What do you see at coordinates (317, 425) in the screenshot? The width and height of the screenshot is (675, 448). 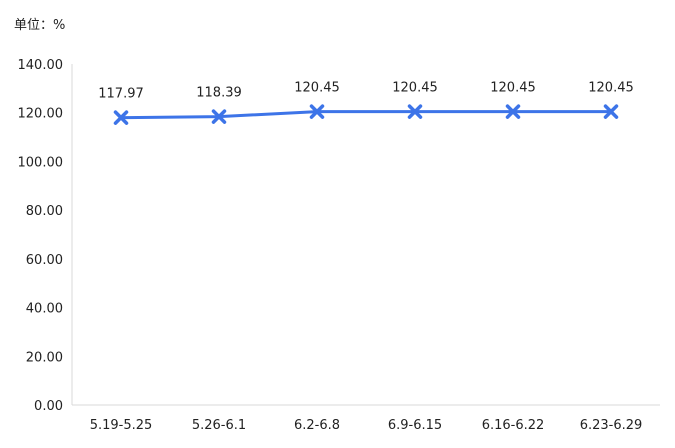 I see `x-tick-label: 6.2-6.8` at bounding box center [317, 425].